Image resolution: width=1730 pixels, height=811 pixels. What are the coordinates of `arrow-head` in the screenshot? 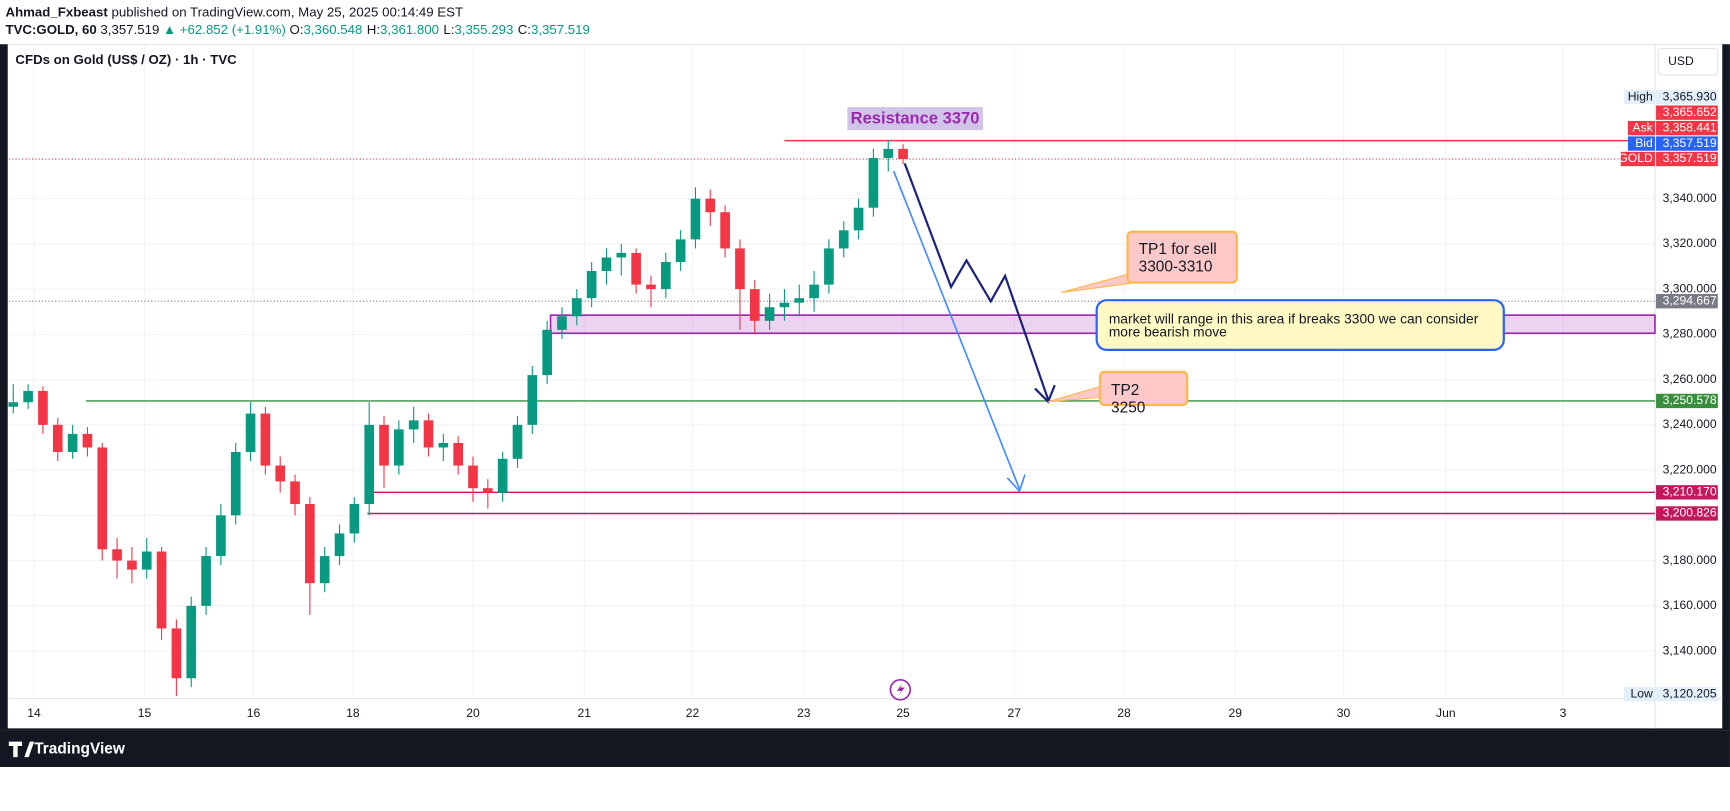 It's located at (1016, 483).